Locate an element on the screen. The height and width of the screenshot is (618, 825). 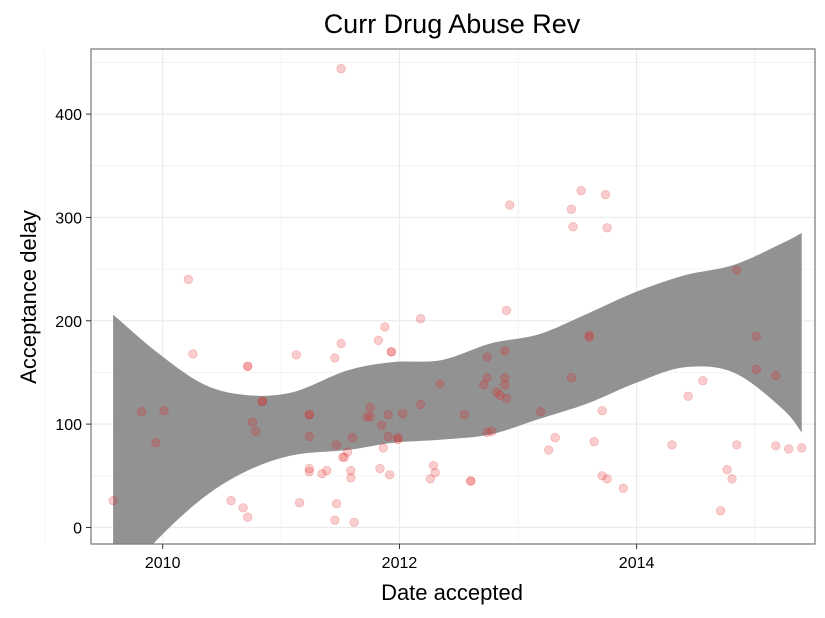
y-tick-label: 100 is located at coordinates (68, 425).